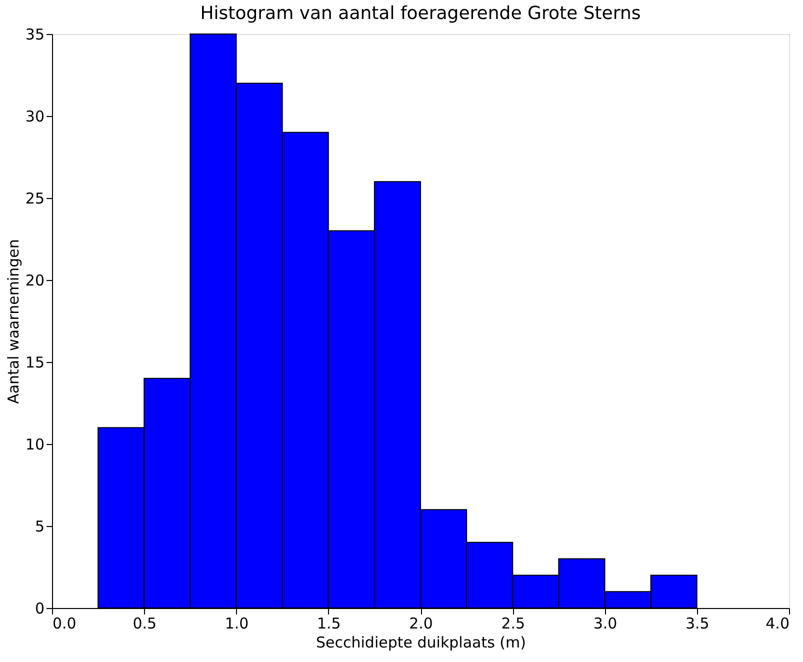 The image size is (803, 662). I want to click on chart-title: Histogram van aantal foeragerende Grote Sterns, so click(420, 13).